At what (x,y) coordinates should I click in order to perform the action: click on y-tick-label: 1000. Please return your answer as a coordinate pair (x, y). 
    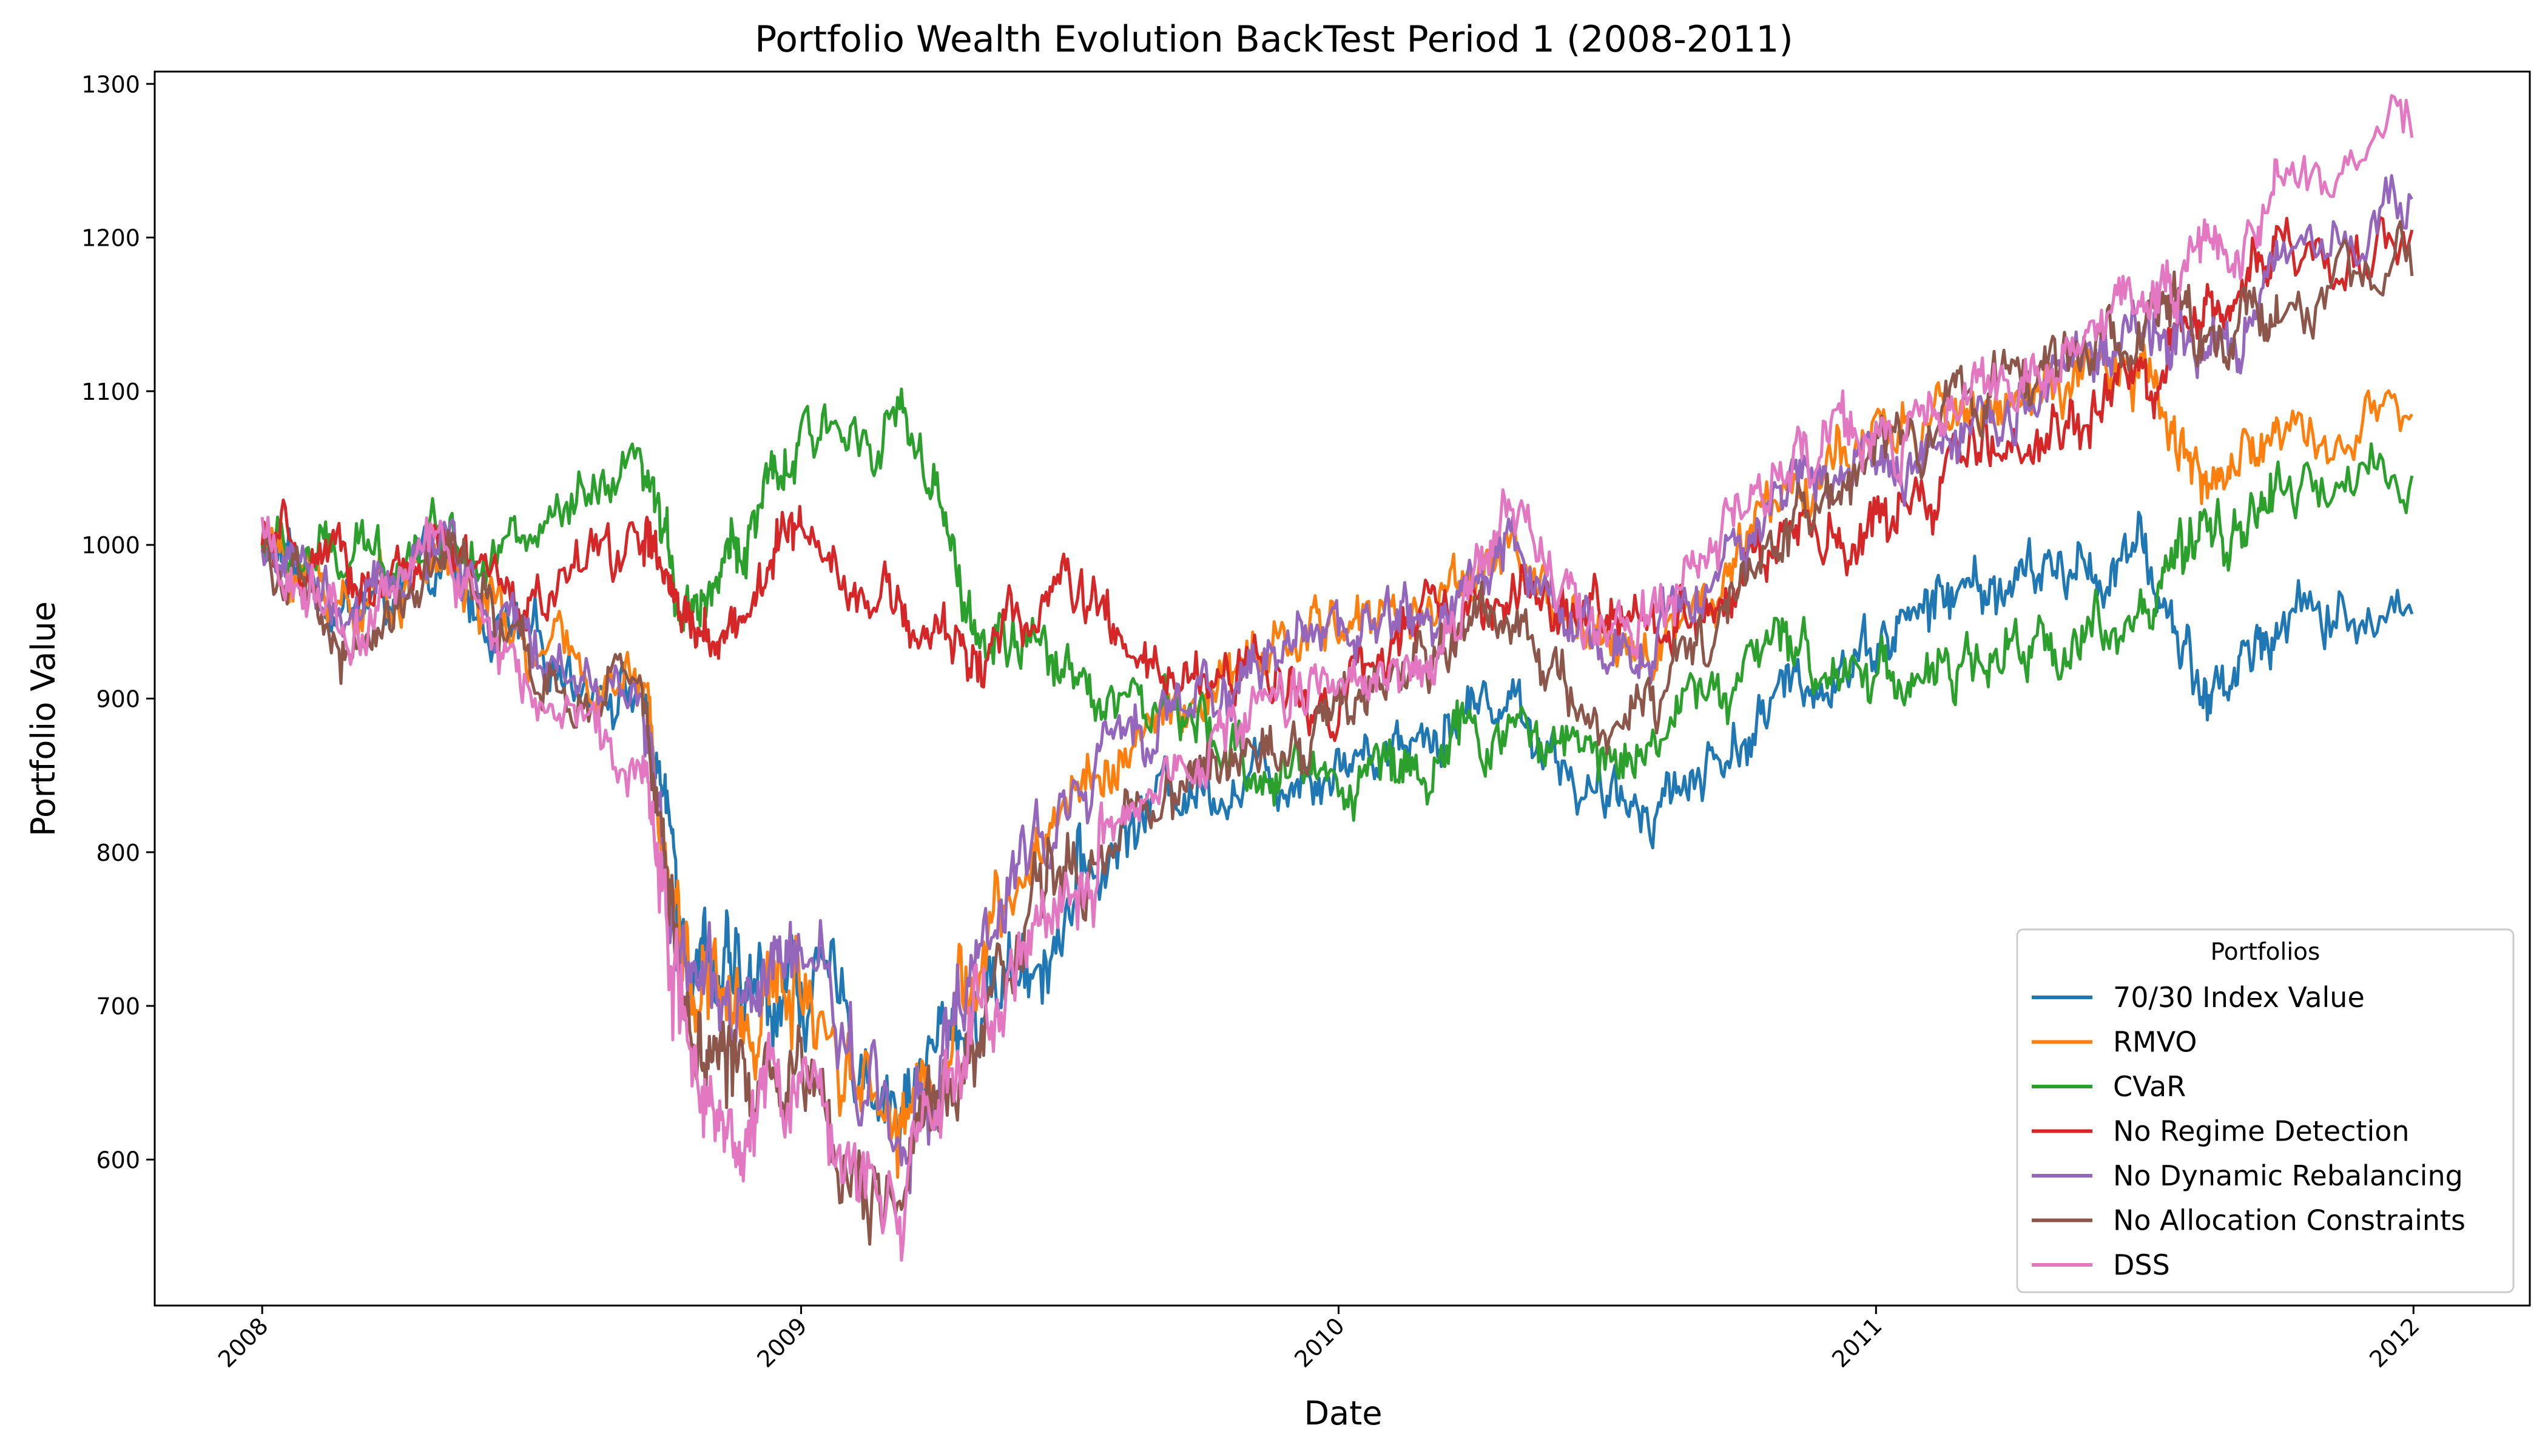
    Looking at the image, I should click on (110, 545).